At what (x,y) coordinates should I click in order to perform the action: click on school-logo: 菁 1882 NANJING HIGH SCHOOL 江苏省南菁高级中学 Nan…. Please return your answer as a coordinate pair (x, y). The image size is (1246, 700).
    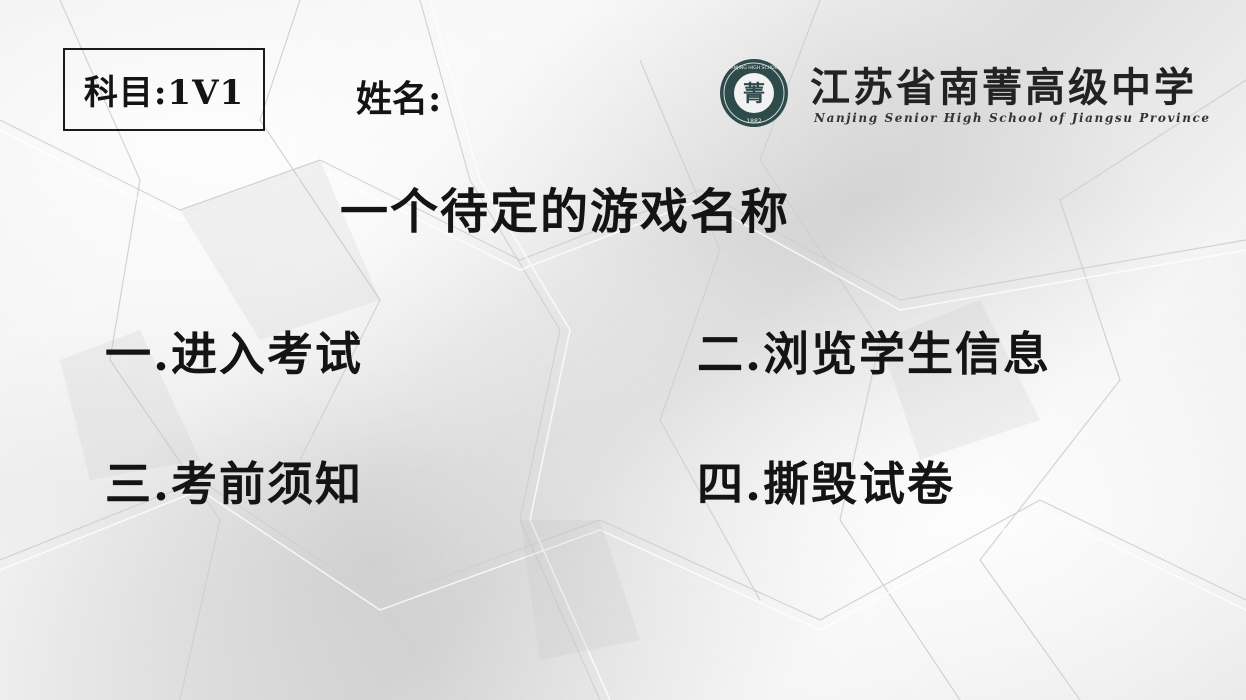
    Looking at the image, I should click on (963, 95).